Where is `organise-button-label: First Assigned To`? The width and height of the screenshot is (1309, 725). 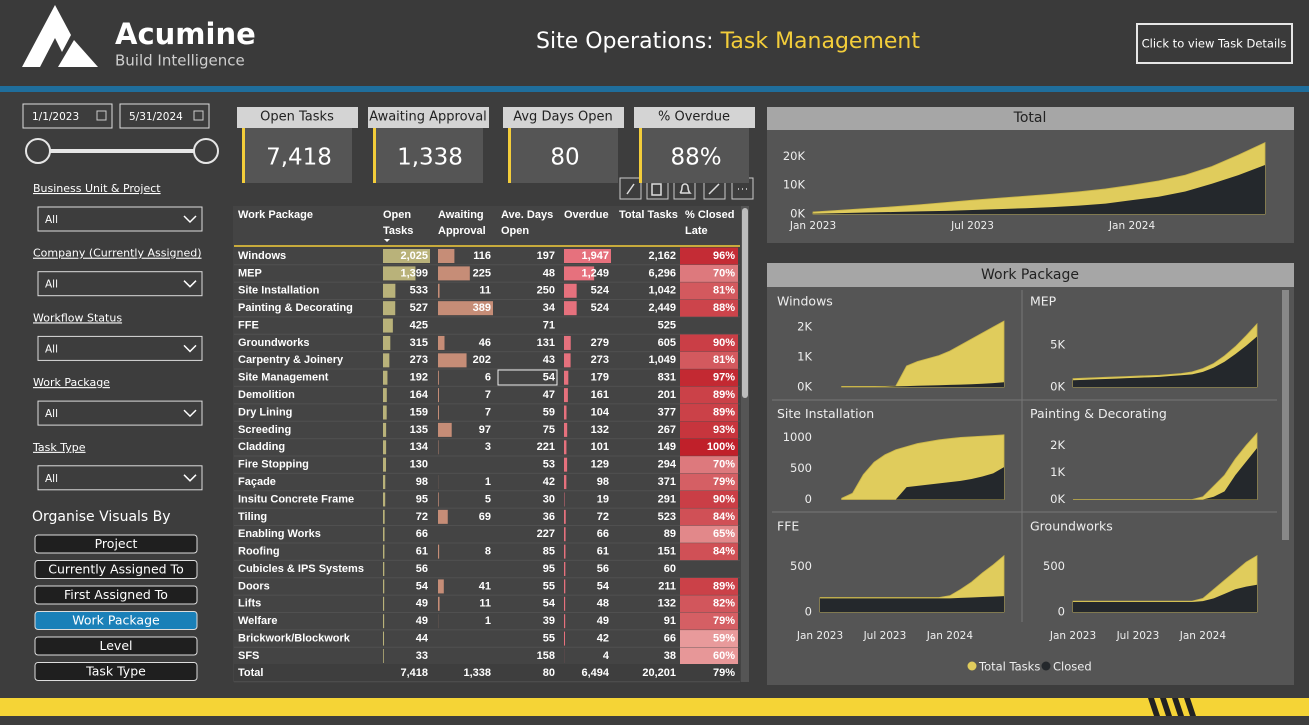
organise-button-label: First Assigned To is located at coordinates (116, 594).